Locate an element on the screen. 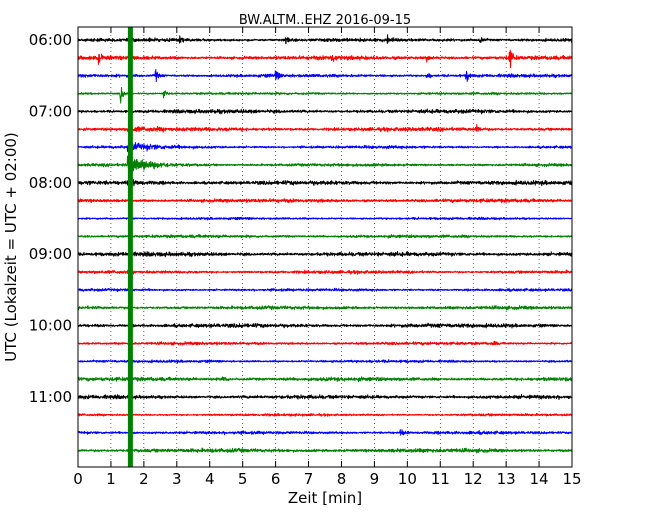  x-tick-label: 7 is located at coordinates (309, 479).